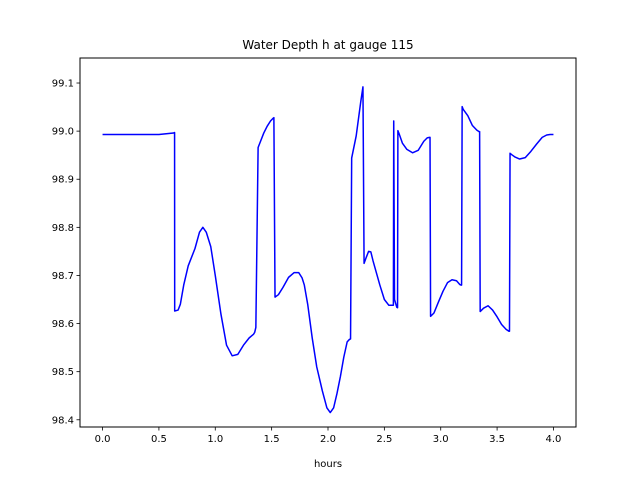 This screenshot has height=480, width=640. What do you see at coordinates (103, 439) in the screenshot?
I see `x-tick-label: 0.0` at bounding box center [103, 439].